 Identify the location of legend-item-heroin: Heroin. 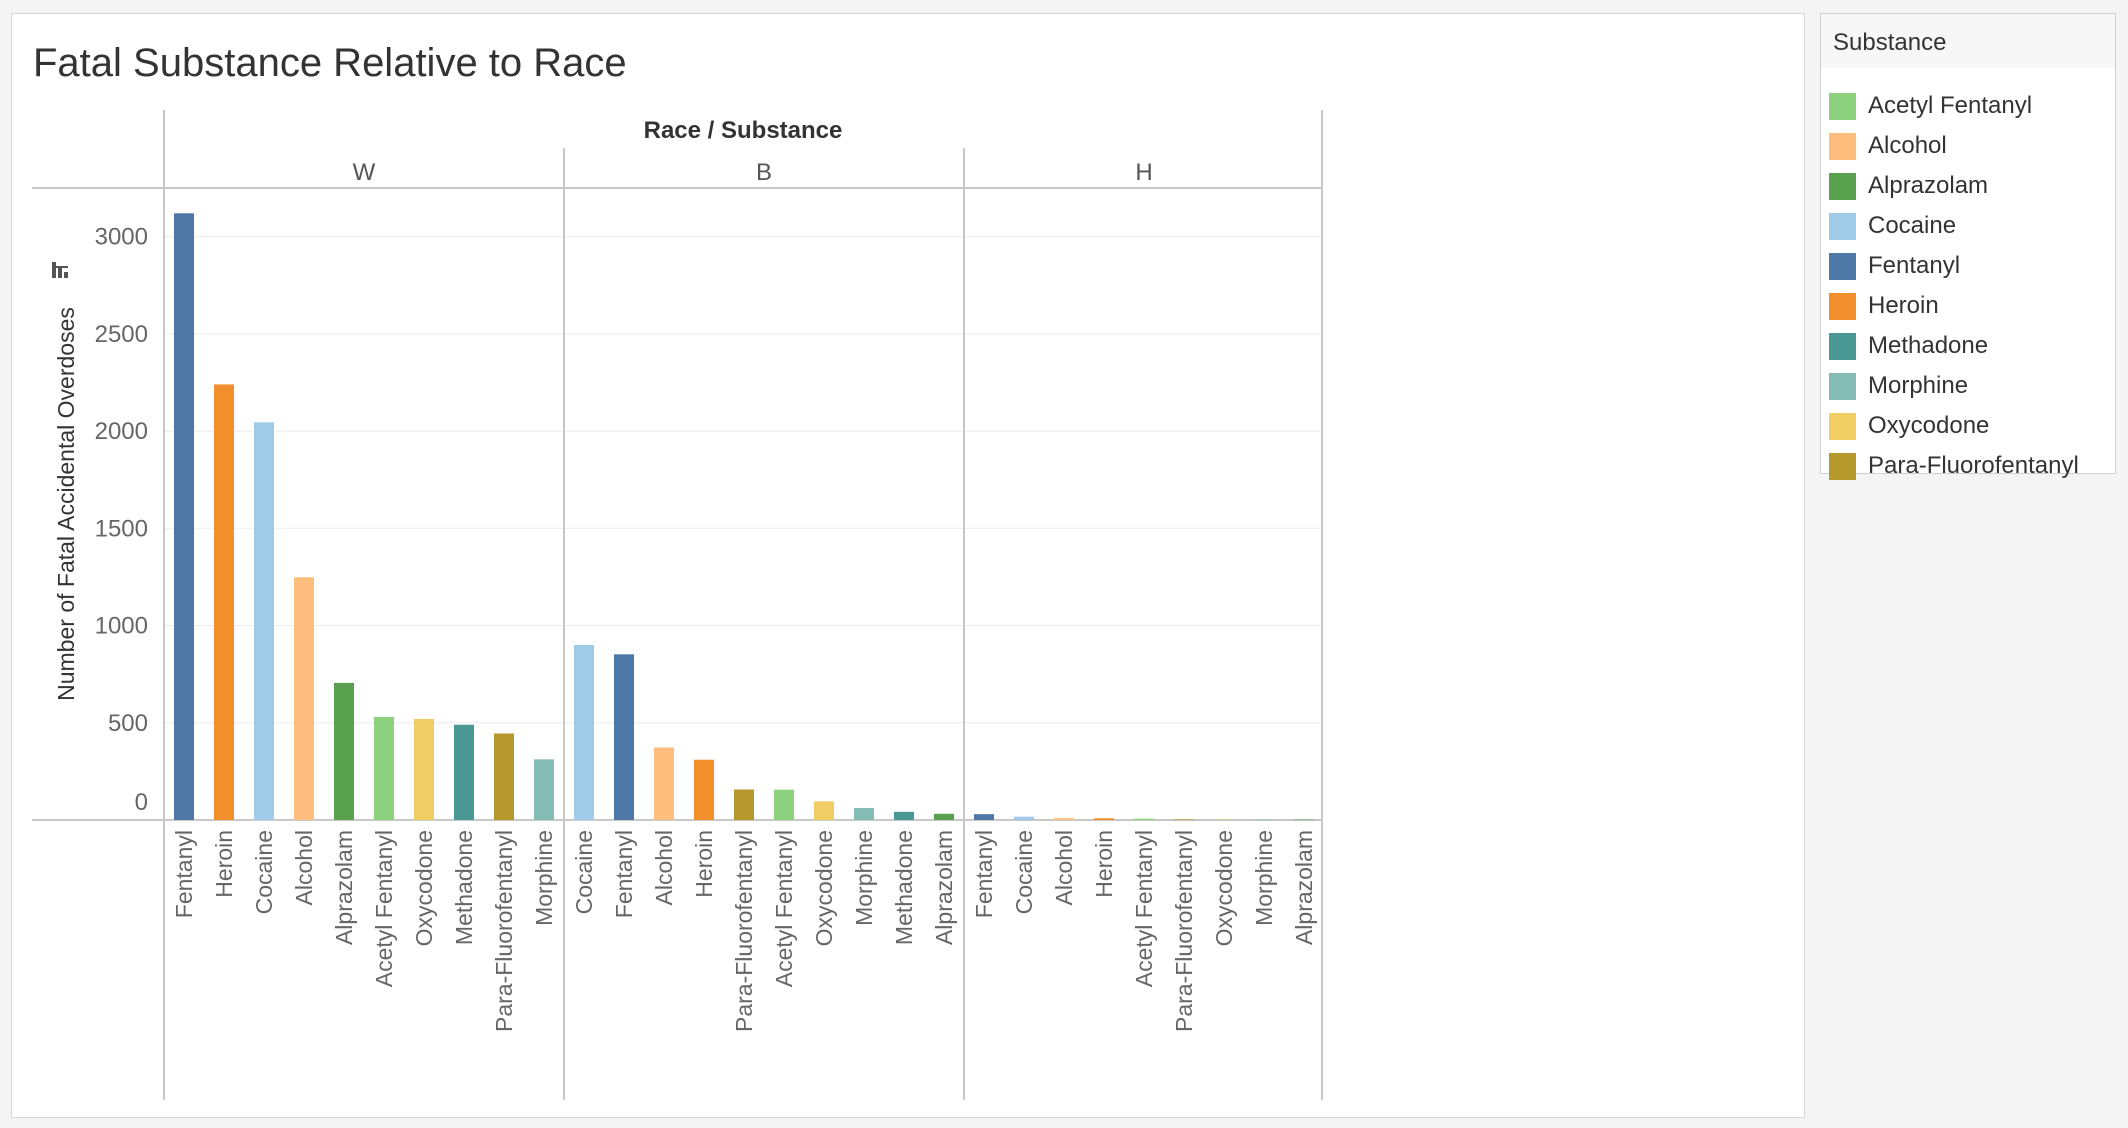
(1884, 306).